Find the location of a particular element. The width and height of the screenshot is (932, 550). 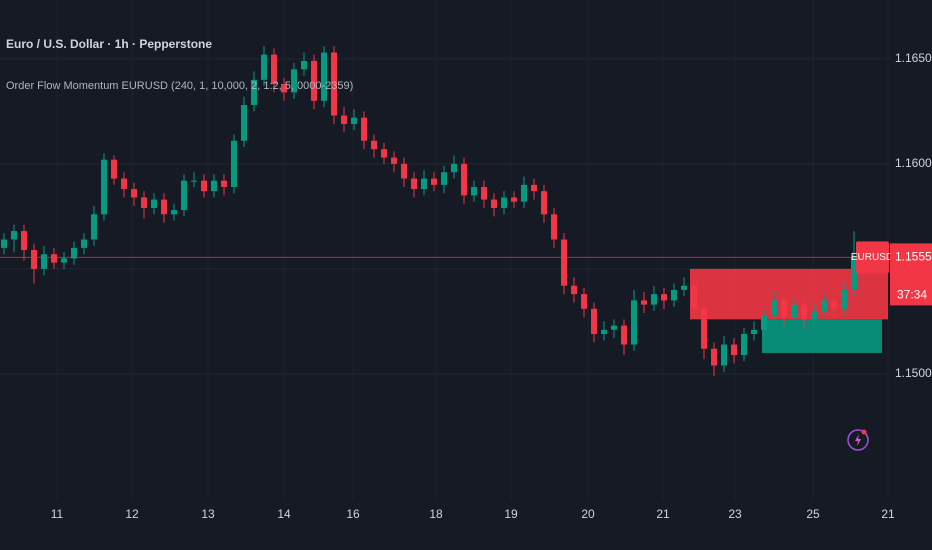

symbol-badge is located at coordinates (872, 257).